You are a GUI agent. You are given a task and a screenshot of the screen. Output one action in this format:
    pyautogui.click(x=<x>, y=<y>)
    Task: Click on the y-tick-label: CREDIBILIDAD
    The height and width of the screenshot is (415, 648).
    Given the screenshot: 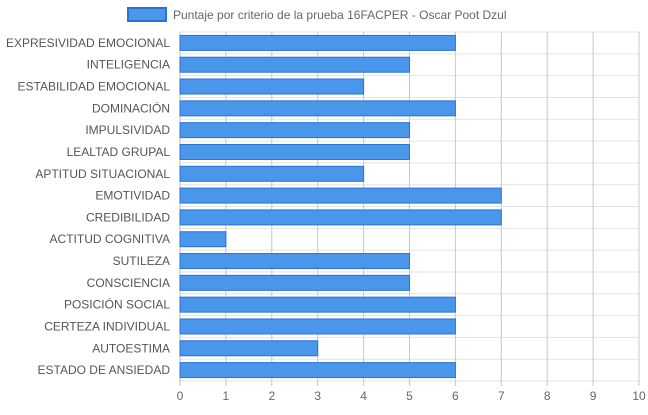 What is the action you would take?
    pyautogui.click(x=128, y=217)
    